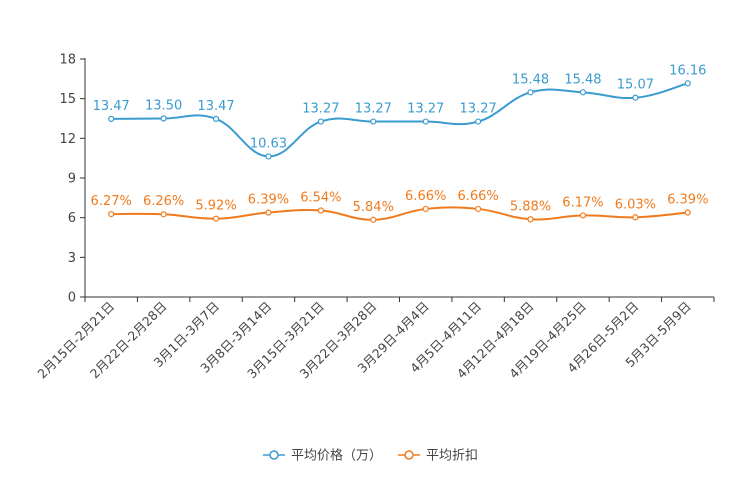 Image resolution: width=744 pixels, height=496 pixels. What do you see at coordinates (163, 106) in the screenshot?
I see `data-label: 13.50` at bounding box center [163, 106].